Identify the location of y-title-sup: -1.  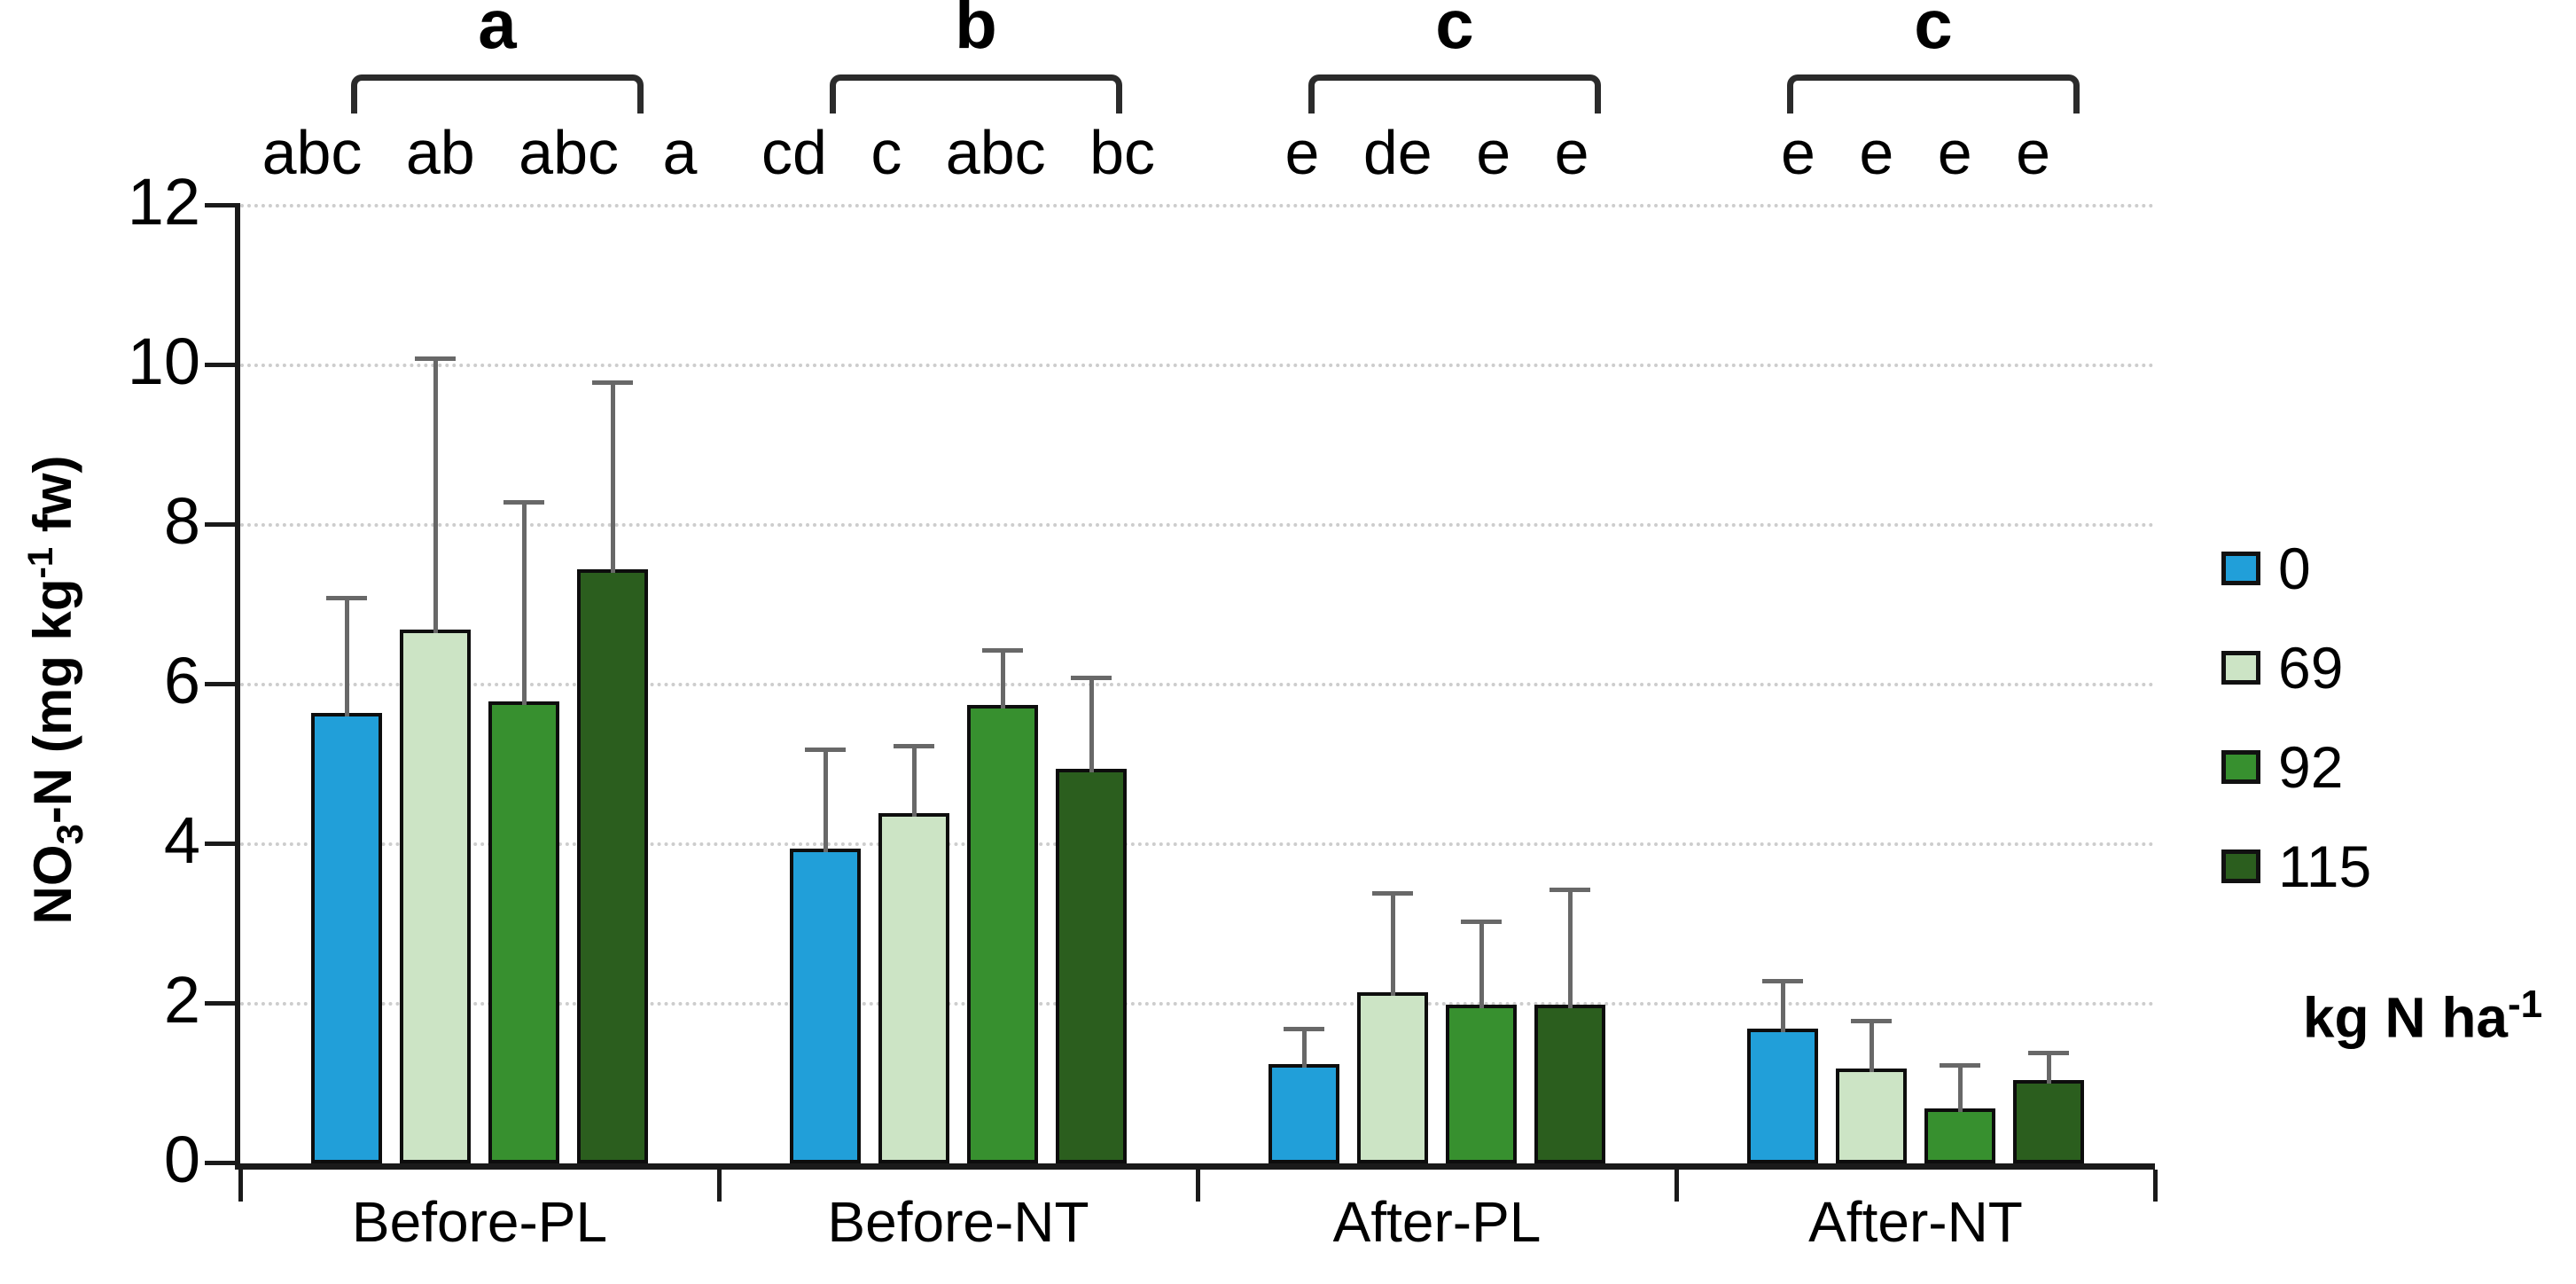
(40, 562).